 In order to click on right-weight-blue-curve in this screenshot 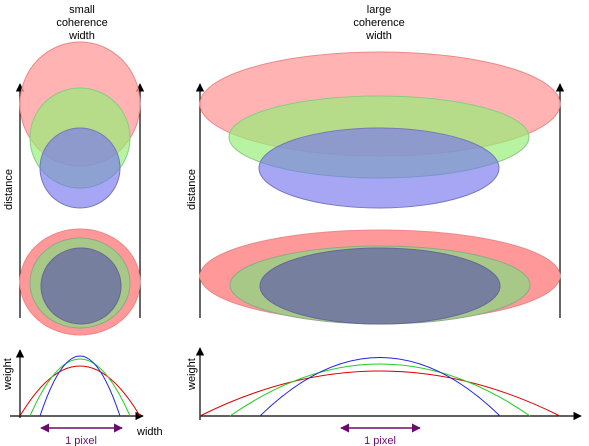, I will do `click(380, 387)`.